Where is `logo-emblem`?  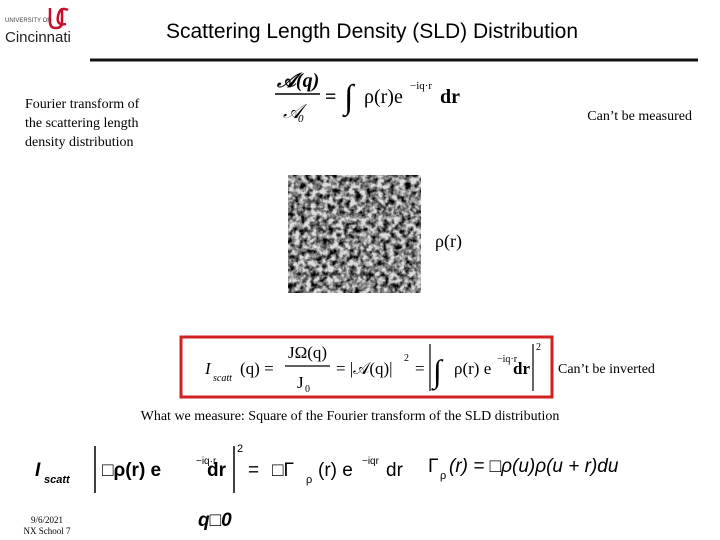 logo-emblem is located at coordinates (58, 18).